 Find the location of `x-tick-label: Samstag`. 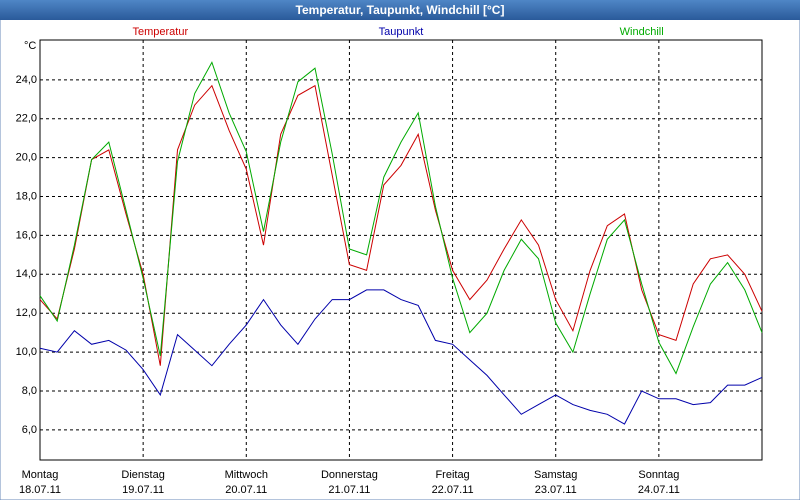

x-tick-label: Samstag is located at coordinates (555, 475).